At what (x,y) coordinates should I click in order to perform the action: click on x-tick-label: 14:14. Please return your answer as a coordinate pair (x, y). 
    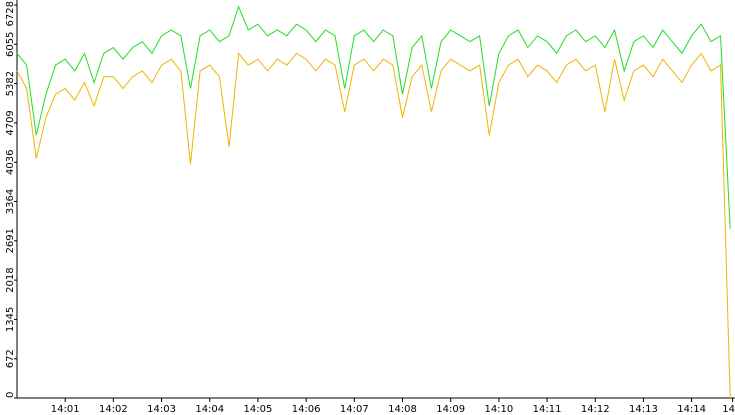
    Looking at the image, I should click on (691, 409).